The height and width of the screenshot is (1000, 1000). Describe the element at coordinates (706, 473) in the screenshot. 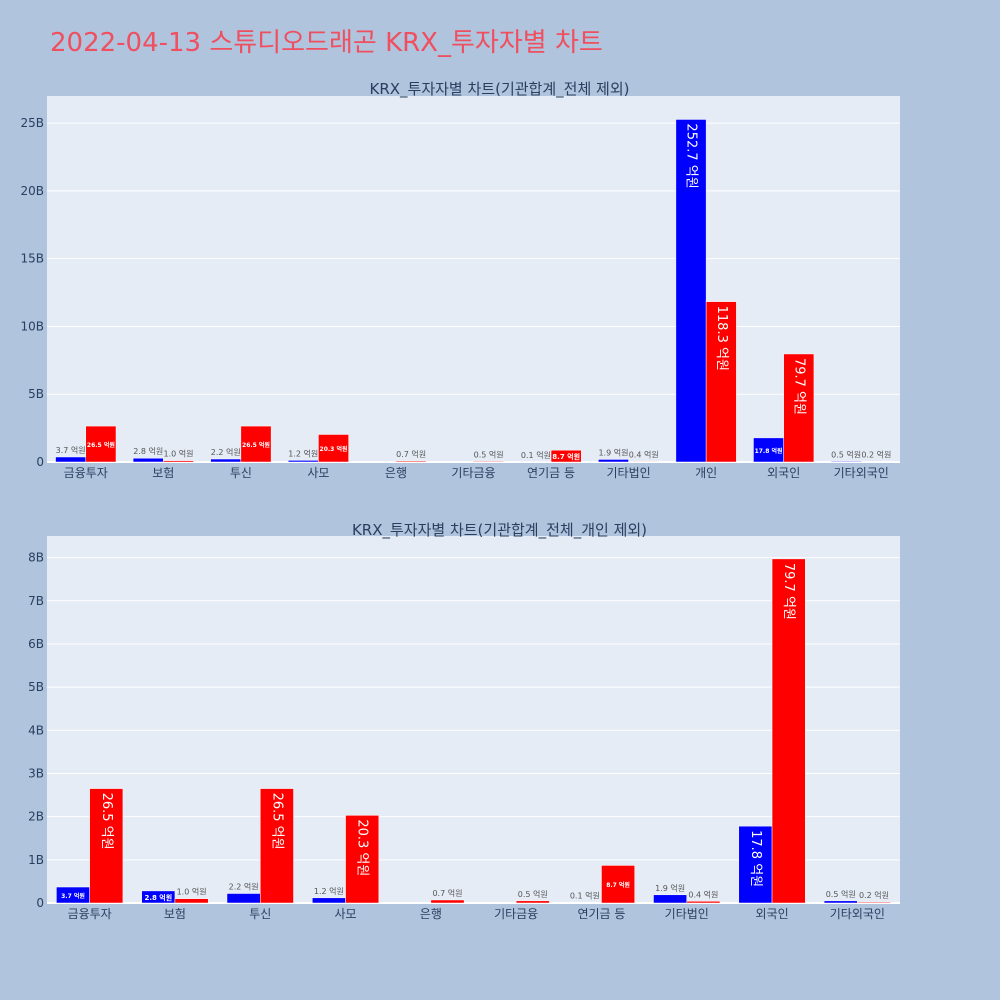

I see `x-tick-label: 개인` at that location.